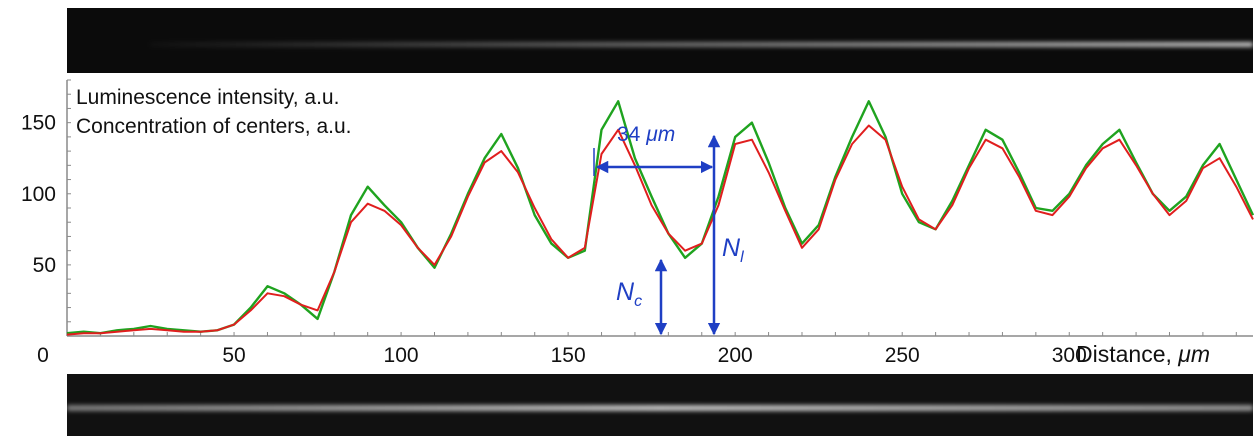  I want to click on x-axis-label: Distance, μm, so click(1143, 354).